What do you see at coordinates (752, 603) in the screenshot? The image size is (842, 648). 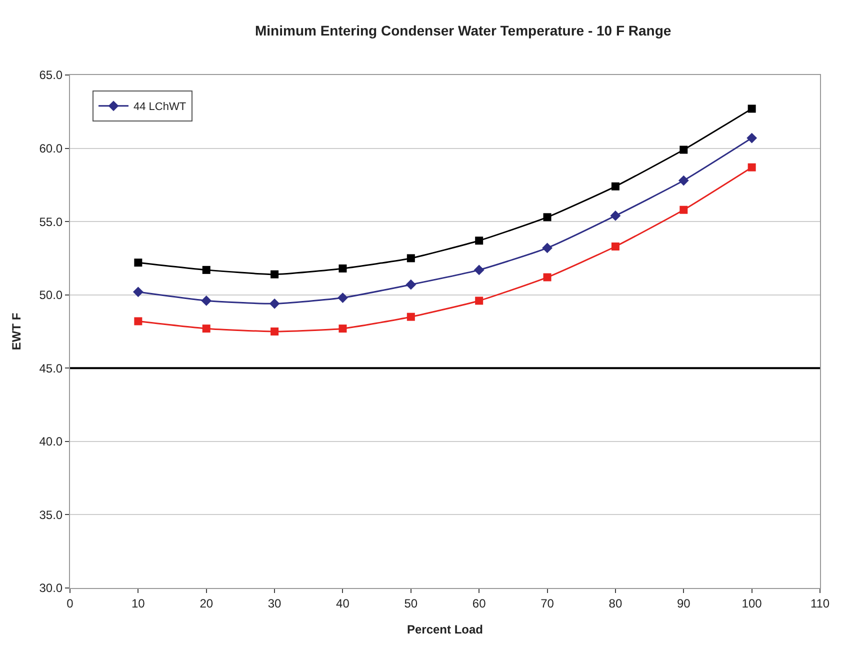 I see `x-tick-label: 100` at bounding box center [752, 603].